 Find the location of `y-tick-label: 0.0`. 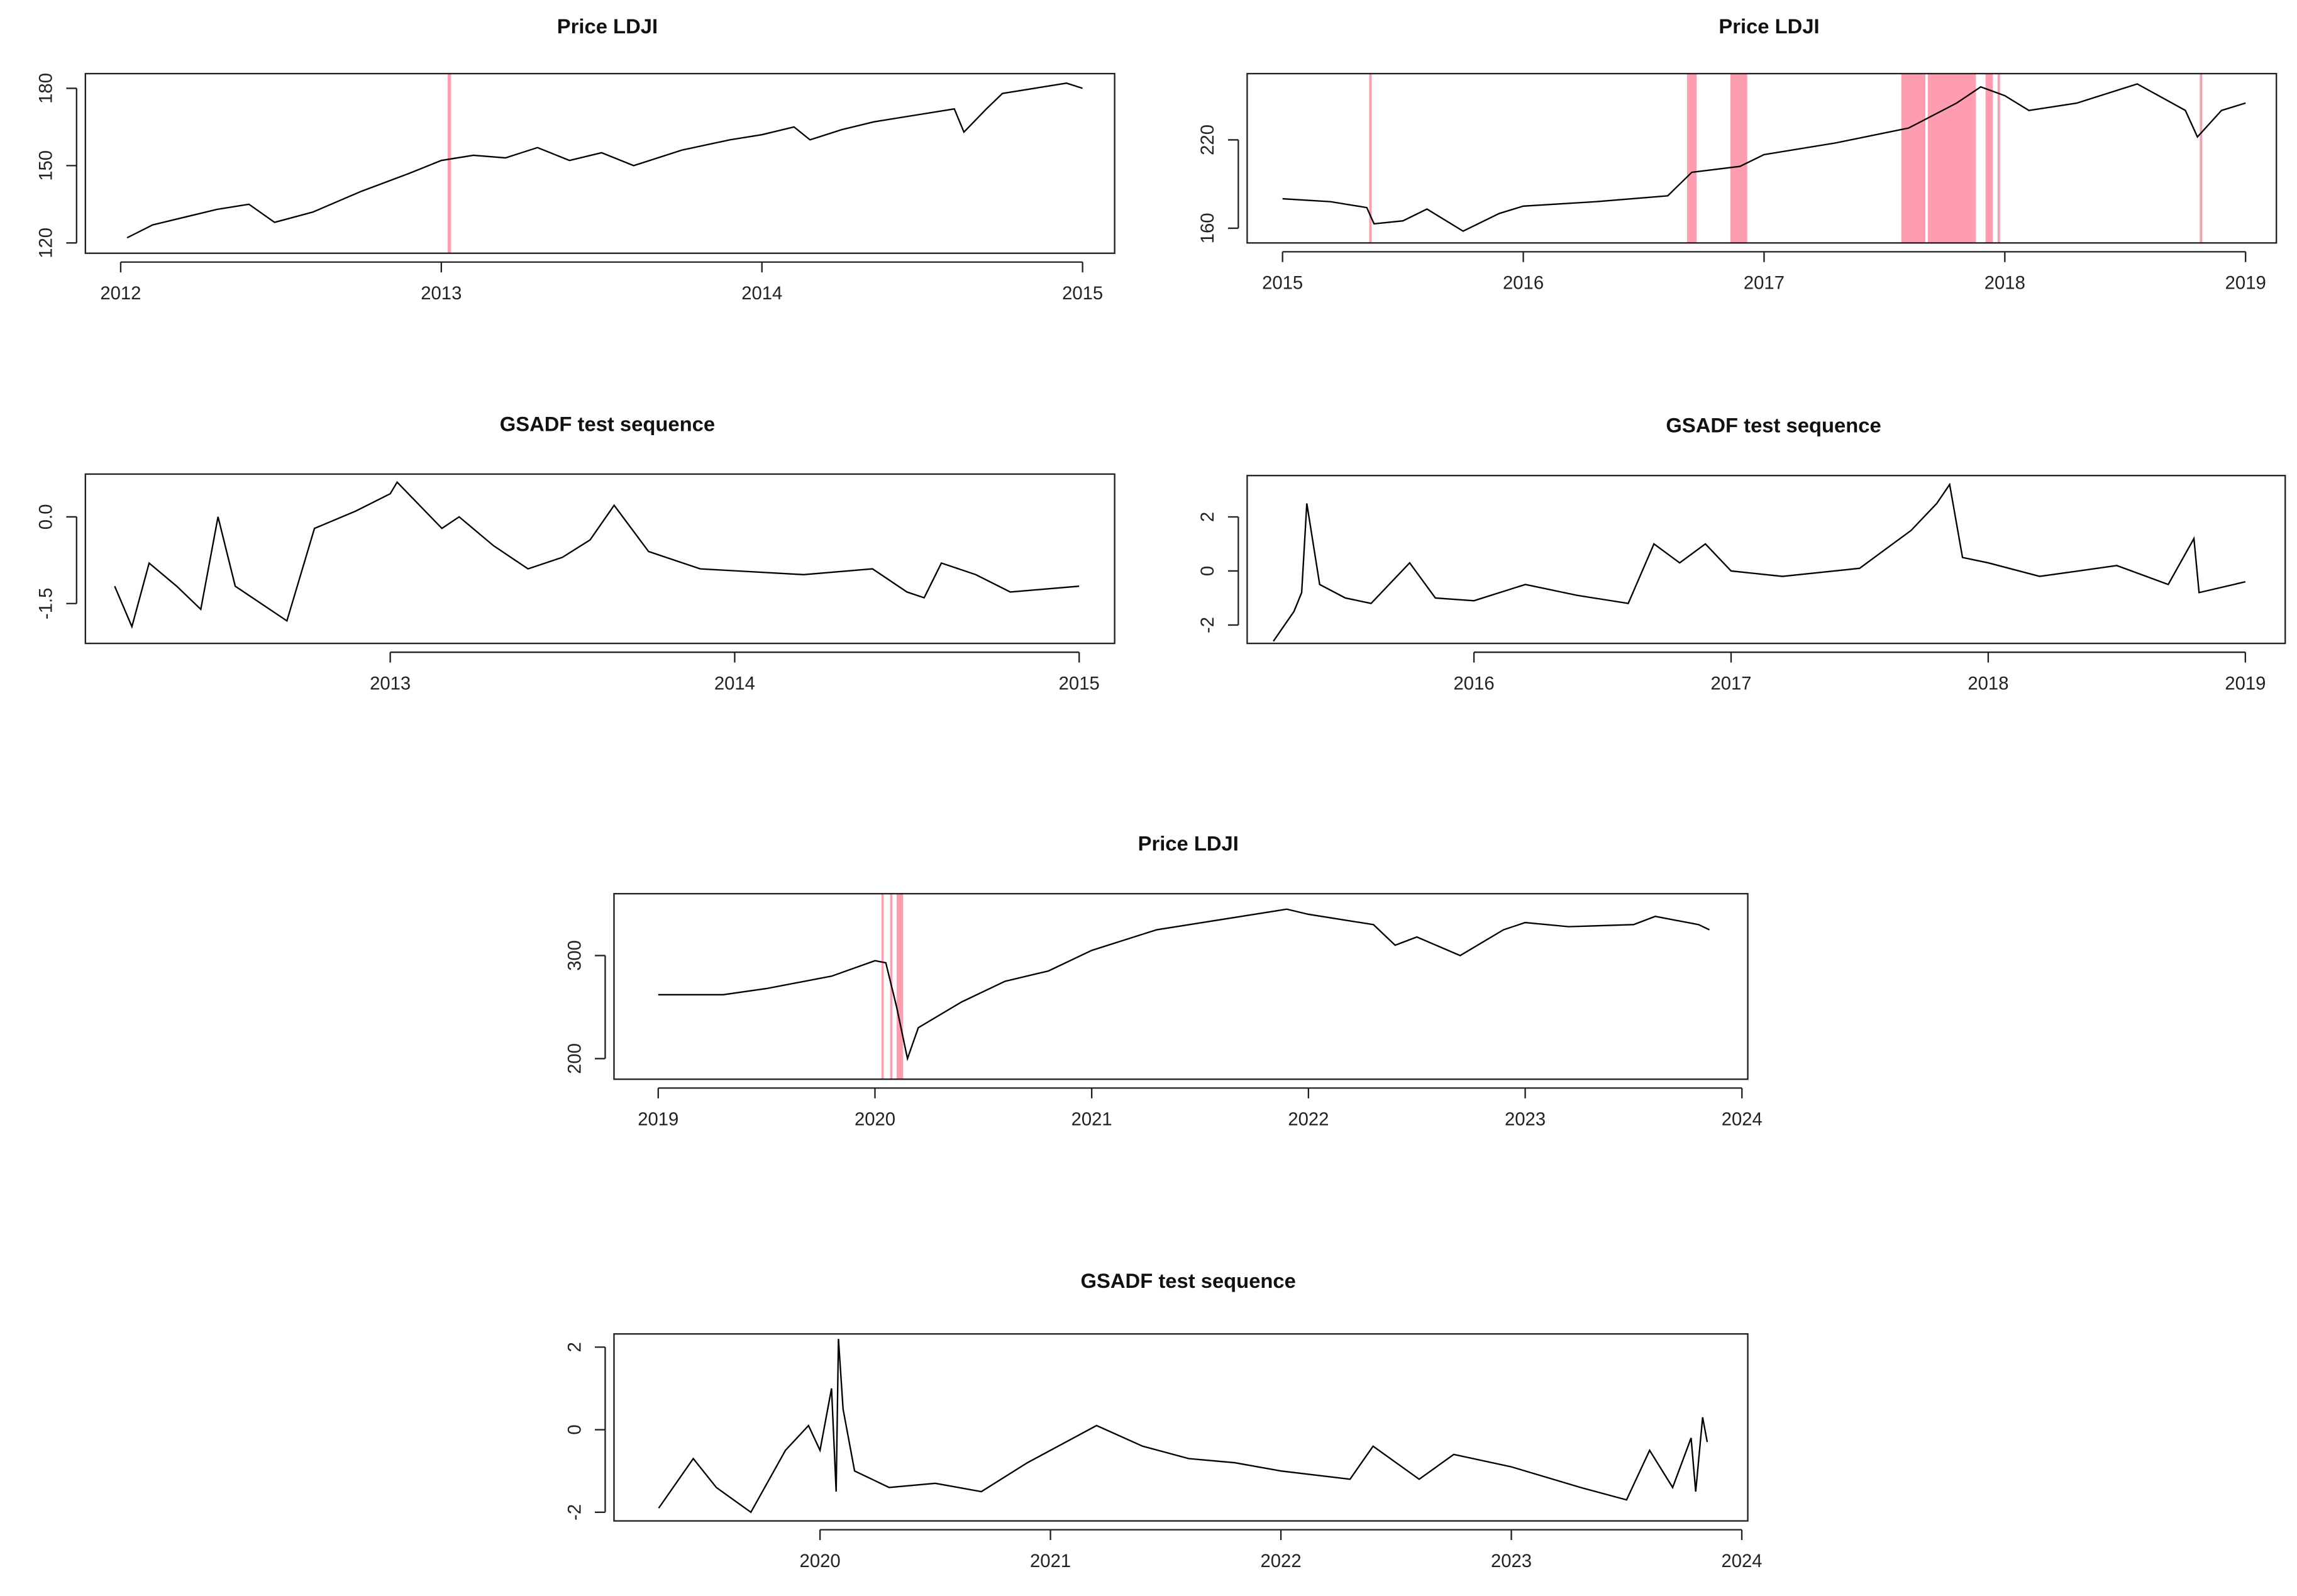

y-tick-label: 0.0 is located at coordinates (46, 517).